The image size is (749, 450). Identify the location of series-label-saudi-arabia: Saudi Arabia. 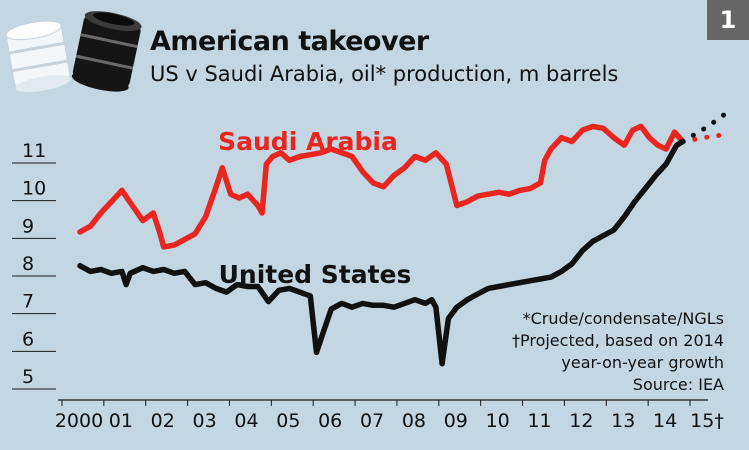
(308, 141).